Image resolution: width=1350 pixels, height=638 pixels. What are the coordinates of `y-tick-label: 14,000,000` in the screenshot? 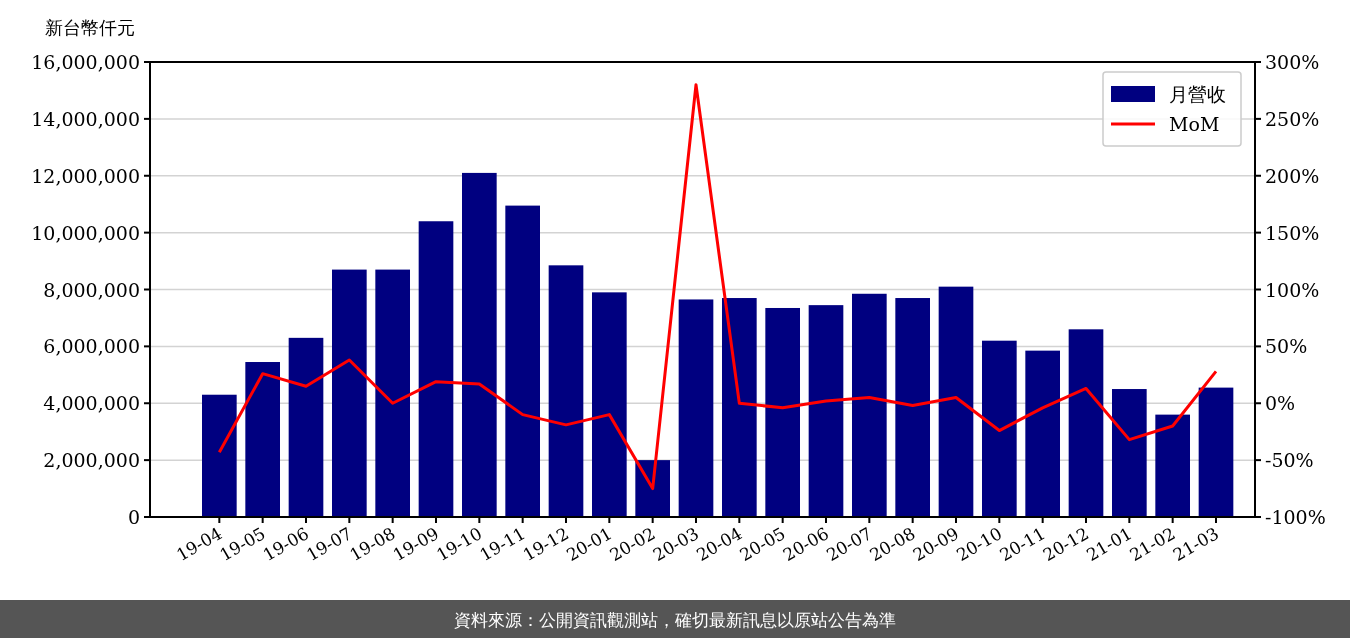 It's located at (85, 118).